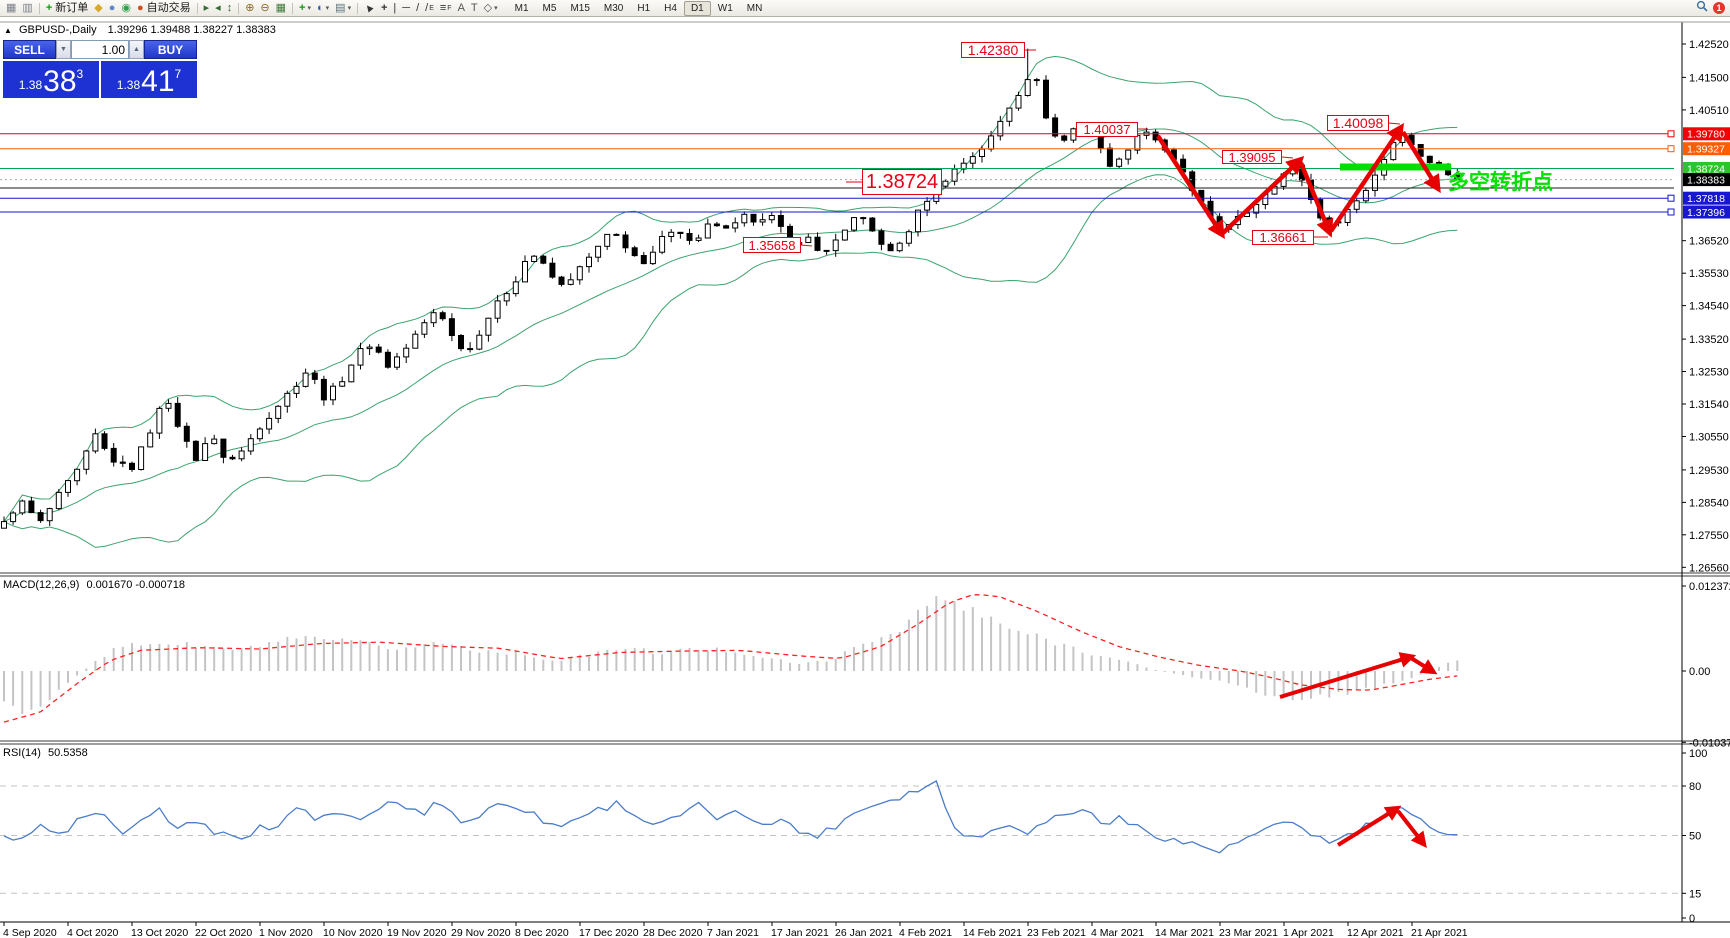 The width and height of the screenshot is (1730, 938). What do you see at coordinates (1358, 123) in the screenshot?
I see `price-annotation: 1.40098` at bounding box center [1358, 123].